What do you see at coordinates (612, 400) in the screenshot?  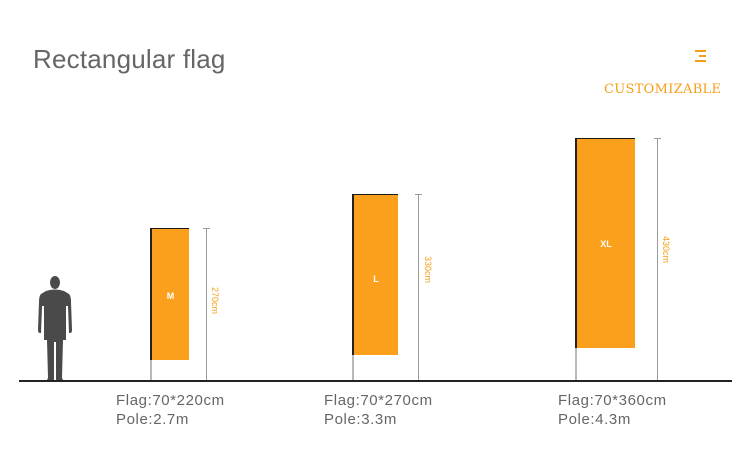 I see `flag-size-text: Flag:70*360cm` at bounding box center [612, 400].